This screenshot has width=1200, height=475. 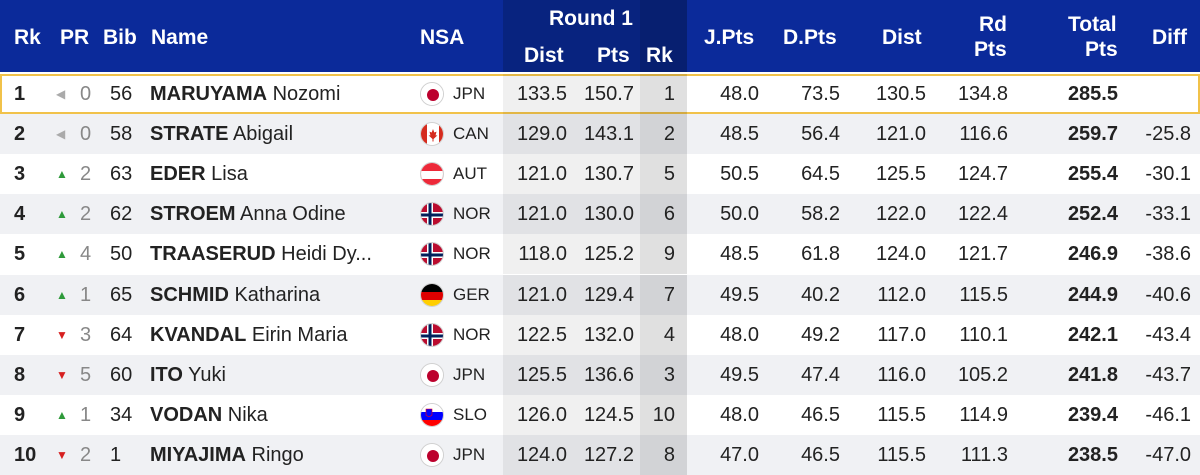 What do you see at coordinates (544, 55) in the screenshot?
I see `header-round-dist: Dist` at bounding box center [544, 55].